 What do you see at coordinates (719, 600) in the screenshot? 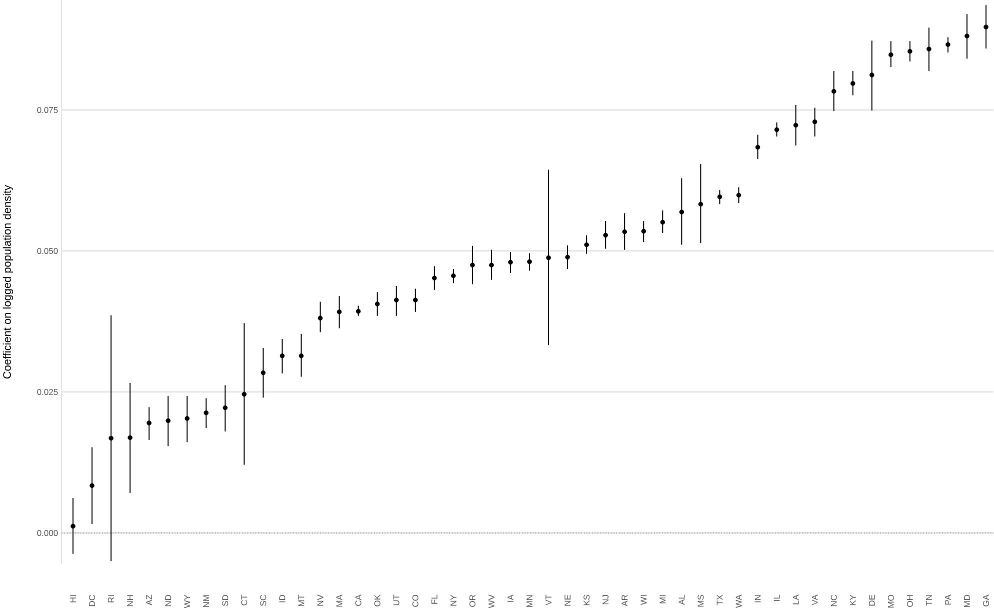
I see `x-tick-label: TX` at bounding box center [719, 600].